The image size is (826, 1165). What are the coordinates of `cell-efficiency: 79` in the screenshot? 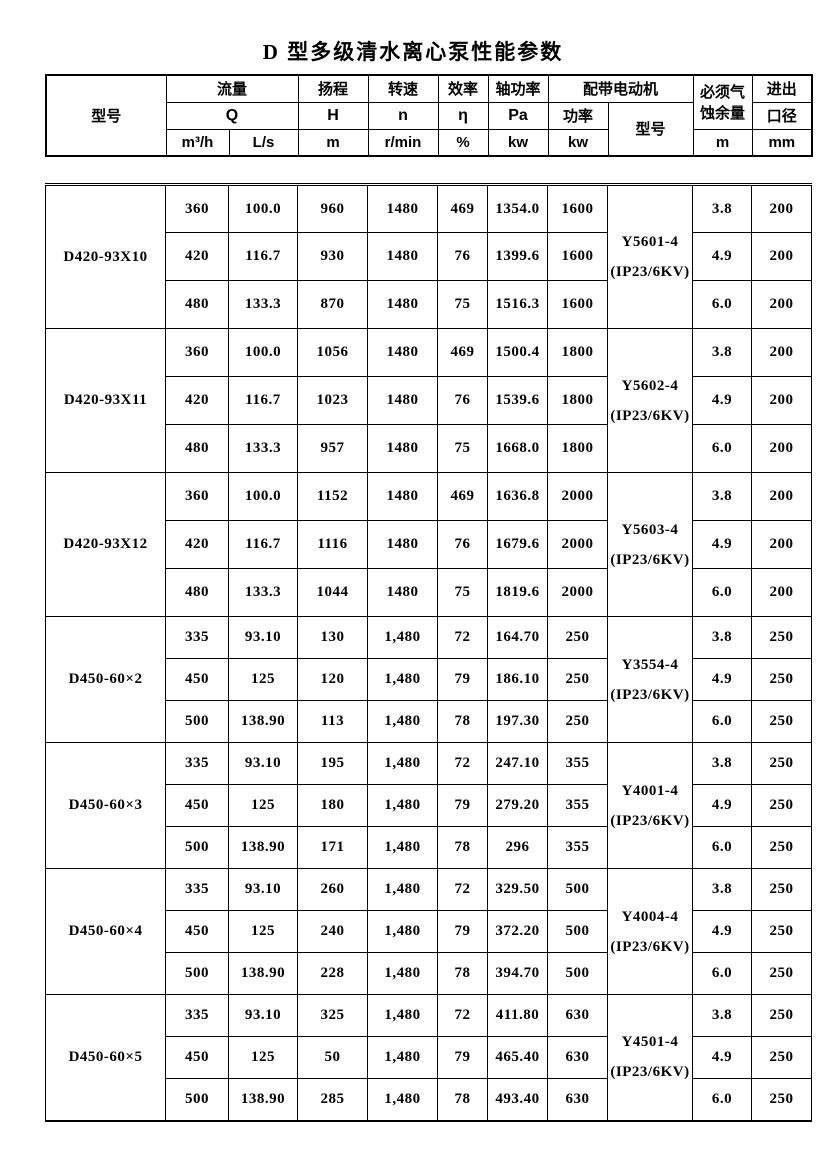 It's located at (462, 1057).